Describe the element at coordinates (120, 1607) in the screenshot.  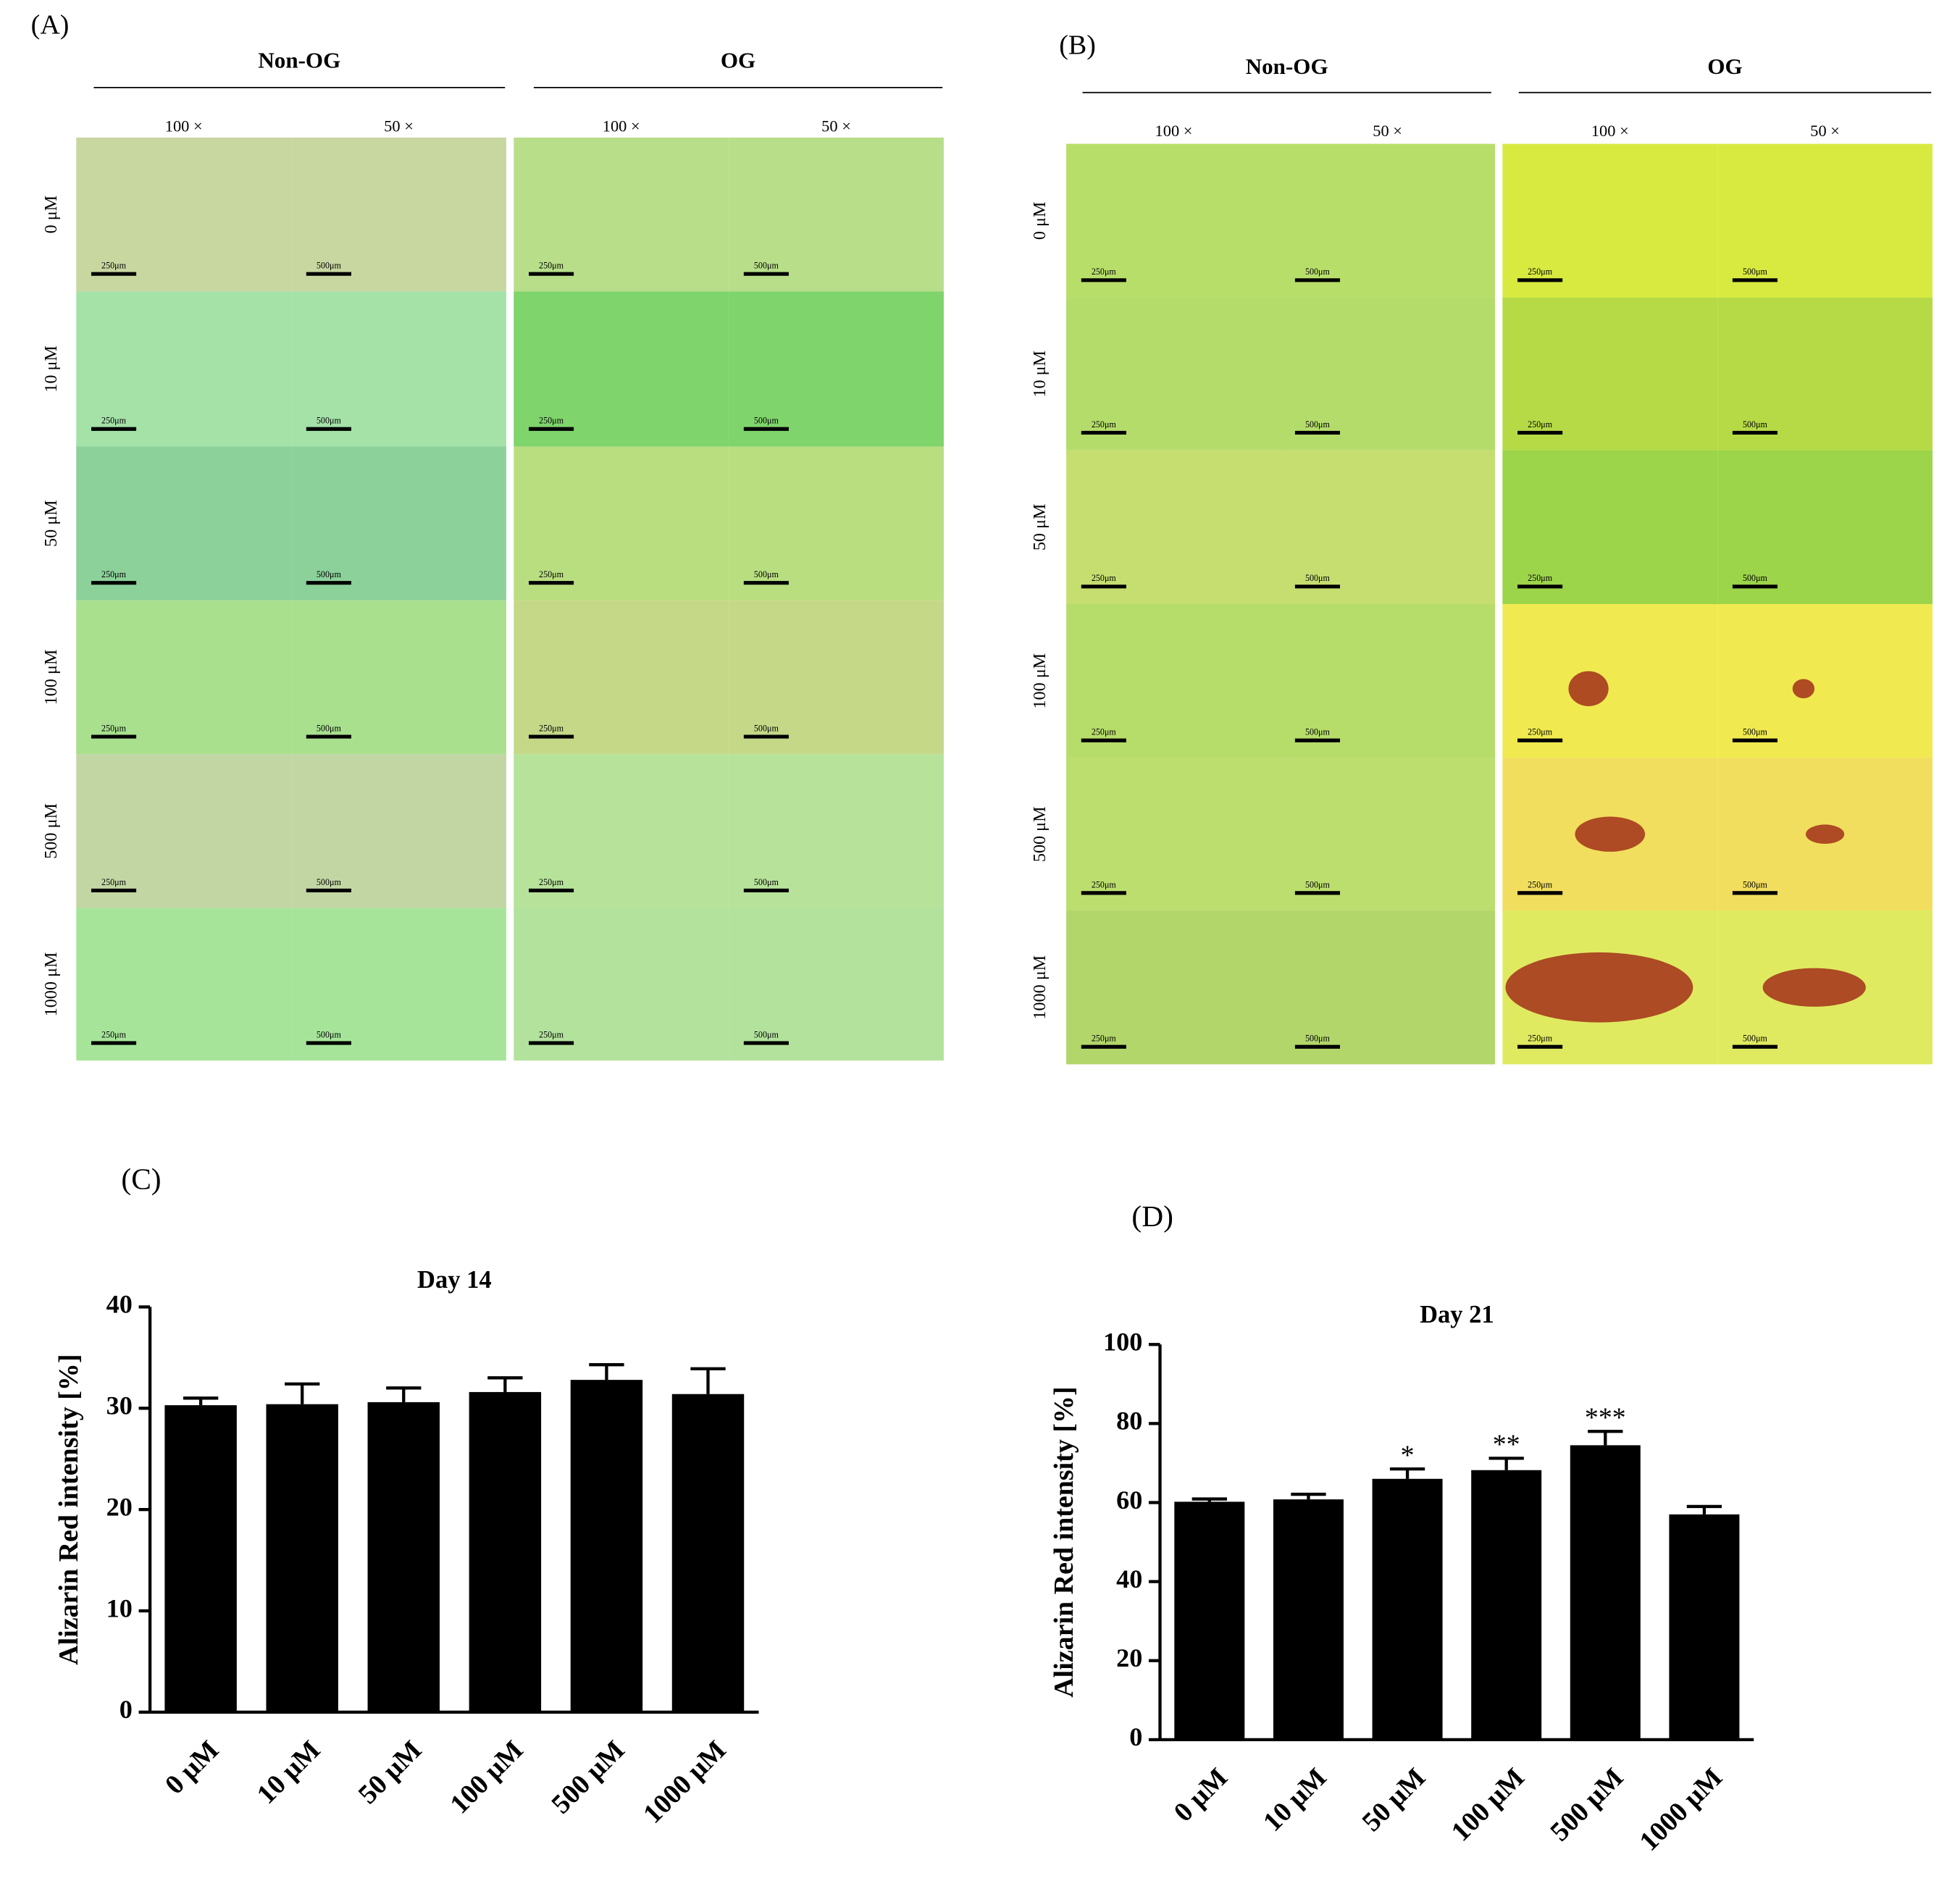
I see `y-tick-label: 10` at that location.